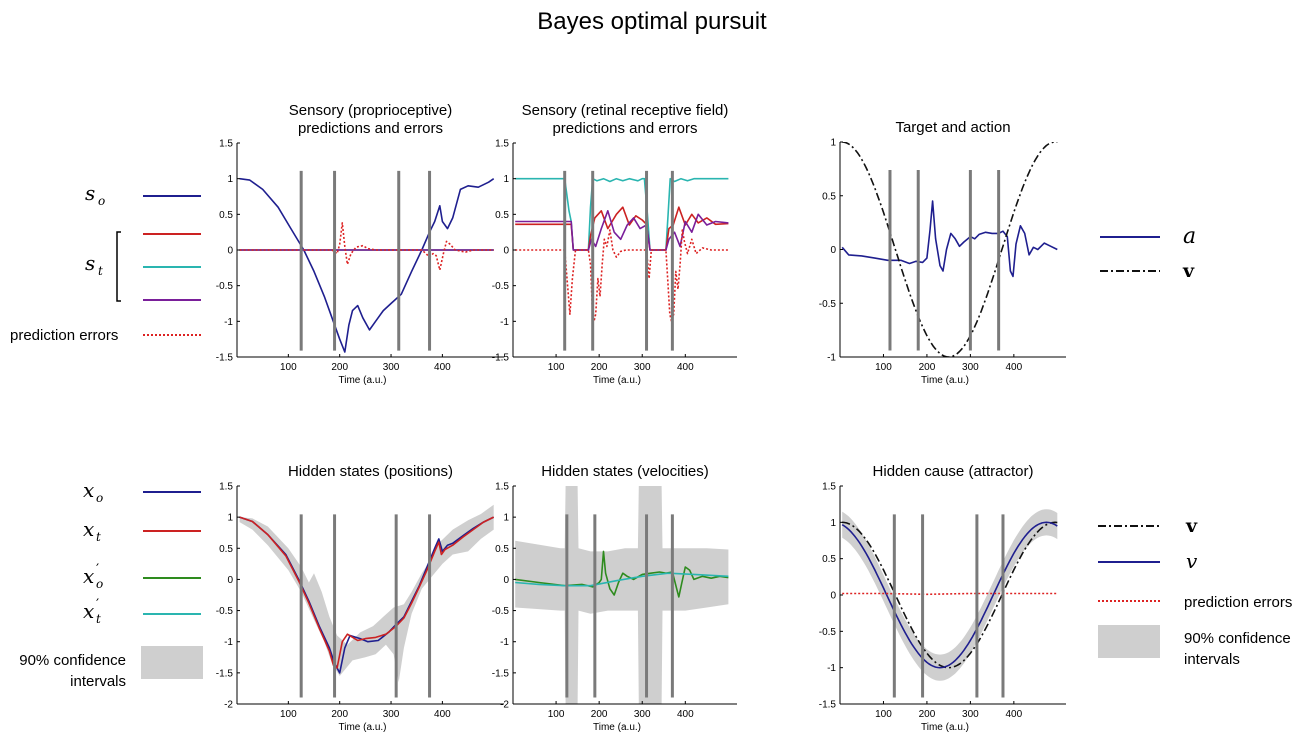 Image resolution: width=1304 pixels, height=733 pixels. Describe the element at coordinates (118, 266) in the screenshot. I see `legend-st-bracket` at that location.